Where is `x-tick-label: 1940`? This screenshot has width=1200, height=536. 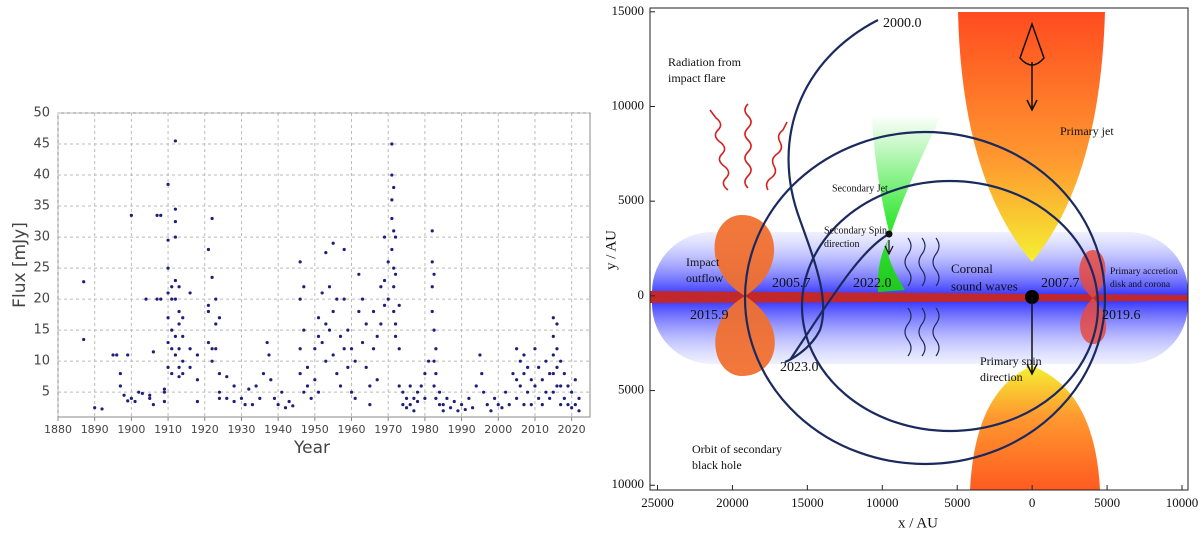
x-tick-label: 1940 is located at coordinates (278, 429).